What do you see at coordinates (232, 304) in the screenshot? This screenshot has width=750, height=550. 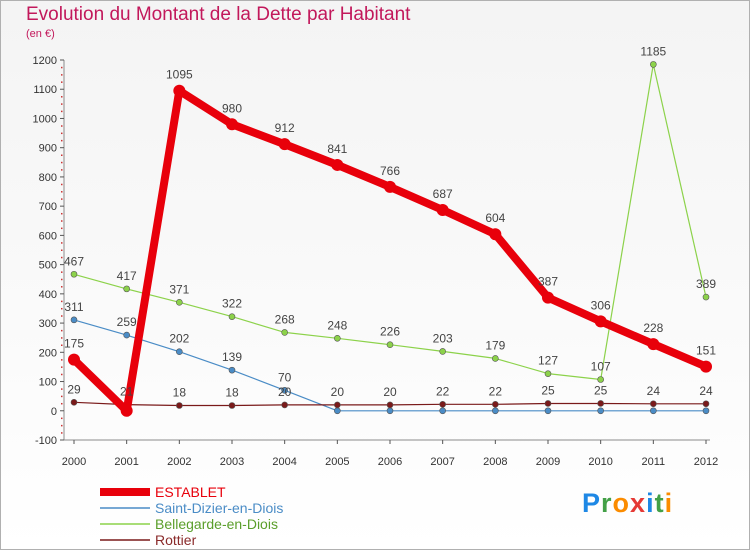 I see `data-label: 322` at bounding box center [232, 304].